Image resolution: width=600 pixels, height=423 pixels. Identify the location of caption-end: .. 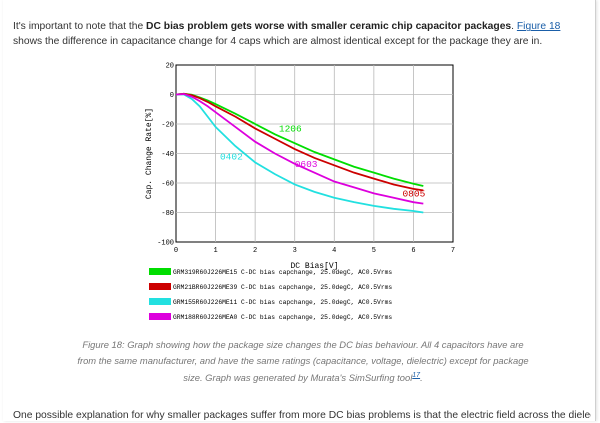
(421, 378).